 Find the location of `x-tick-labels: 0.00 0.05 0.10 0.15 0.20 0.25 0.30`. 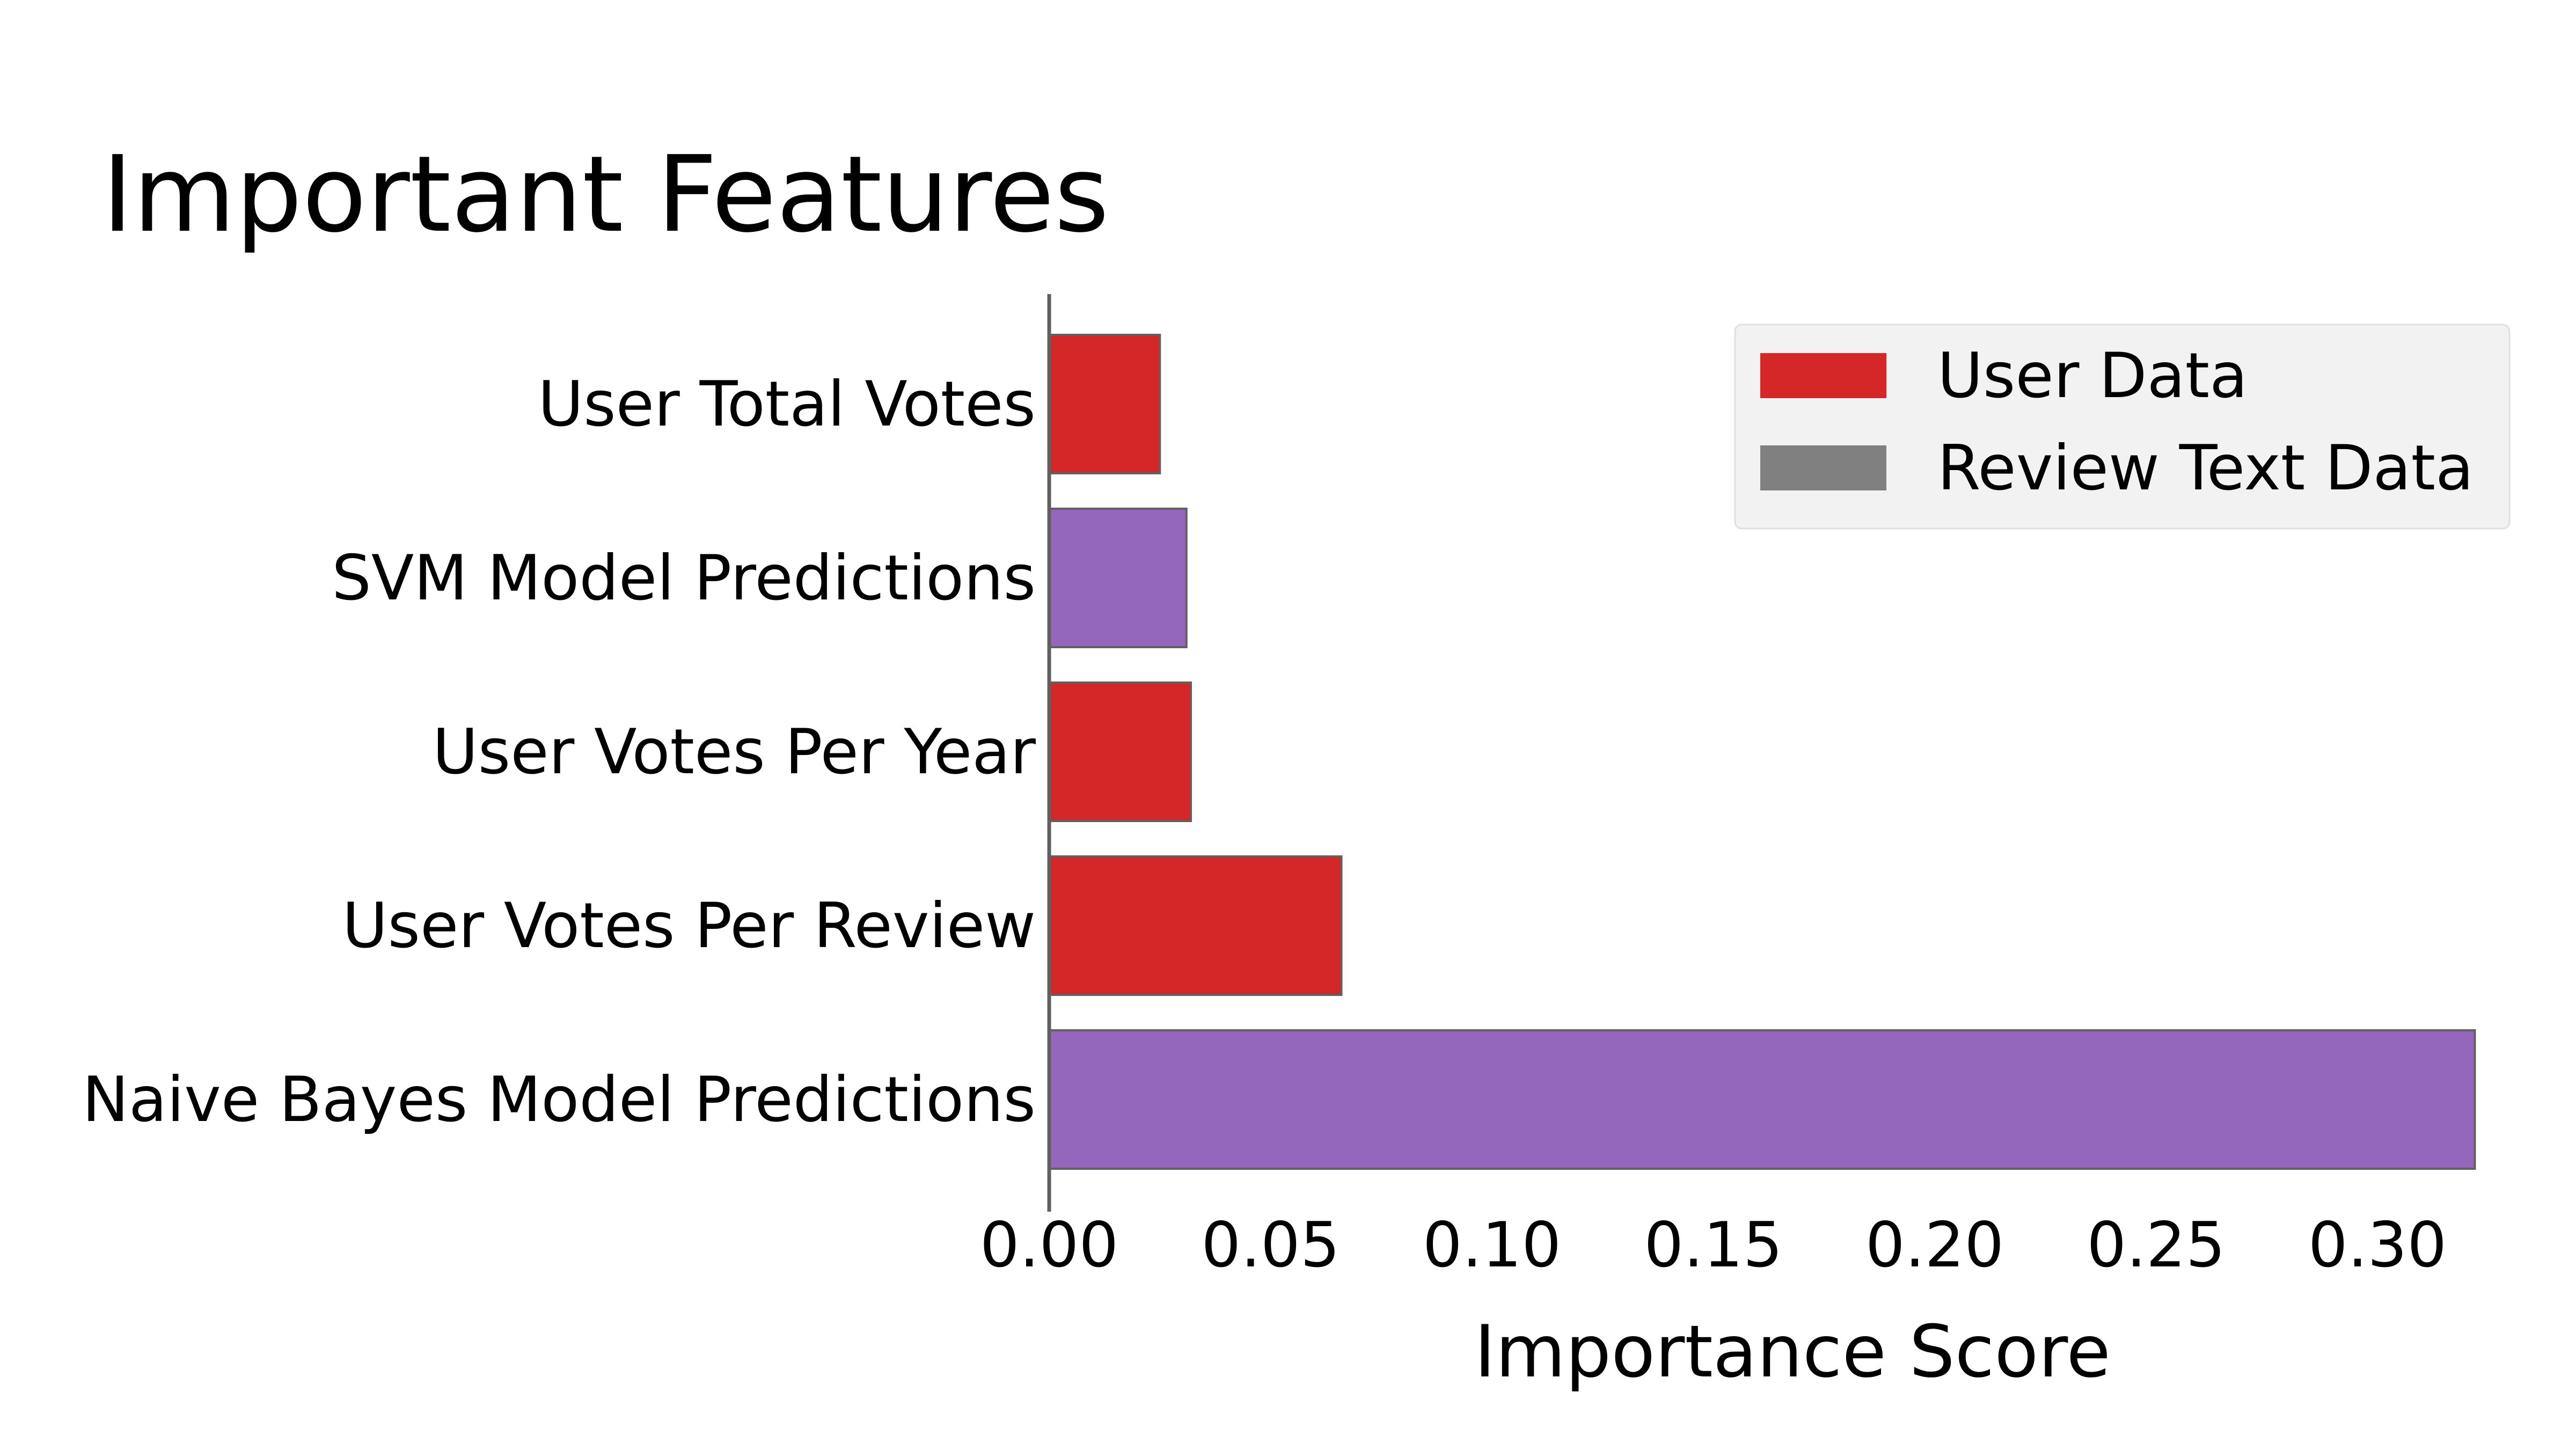

x-tick-labels: 0.00 0.05 0.10 0.15 0.20 0.25 0.30 is located at coordinates (1713, 1245).